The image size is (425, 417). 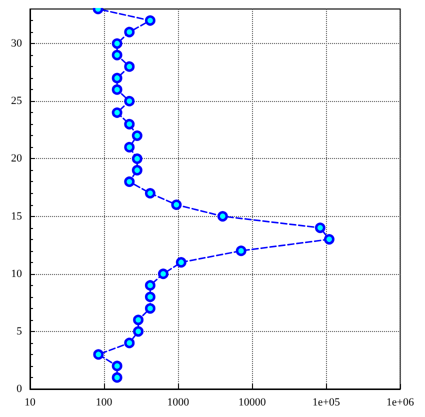 I want to click on x-tick-label: 100, so click(x=104, y=402).